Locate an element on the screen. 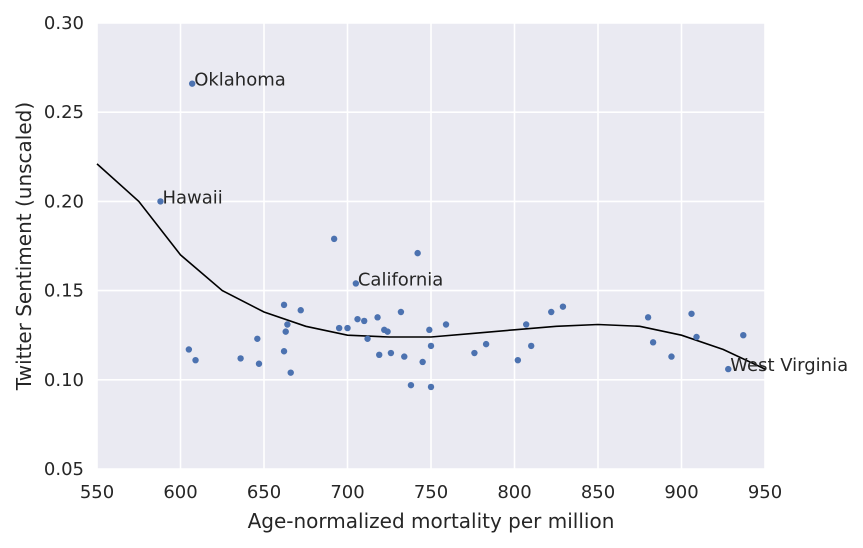 The image size is (863, 548). x-tick-label: 750 is located at coordinates (431, 492).